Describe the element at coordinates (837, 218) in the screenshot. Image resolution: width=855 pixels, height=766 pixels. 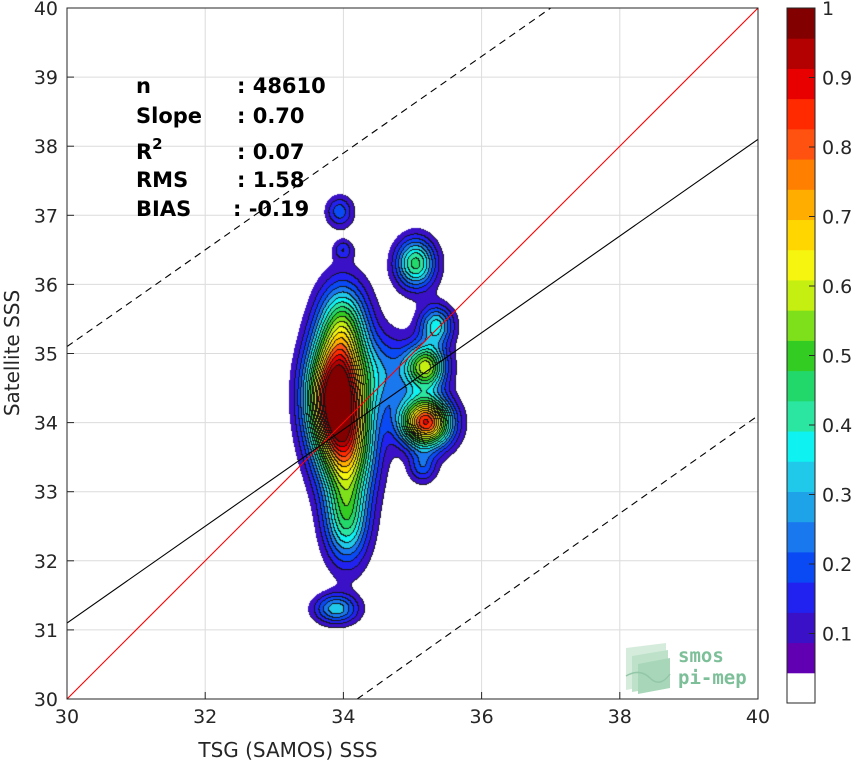
I see `colorbar-tick-label: 0.7` at that location.